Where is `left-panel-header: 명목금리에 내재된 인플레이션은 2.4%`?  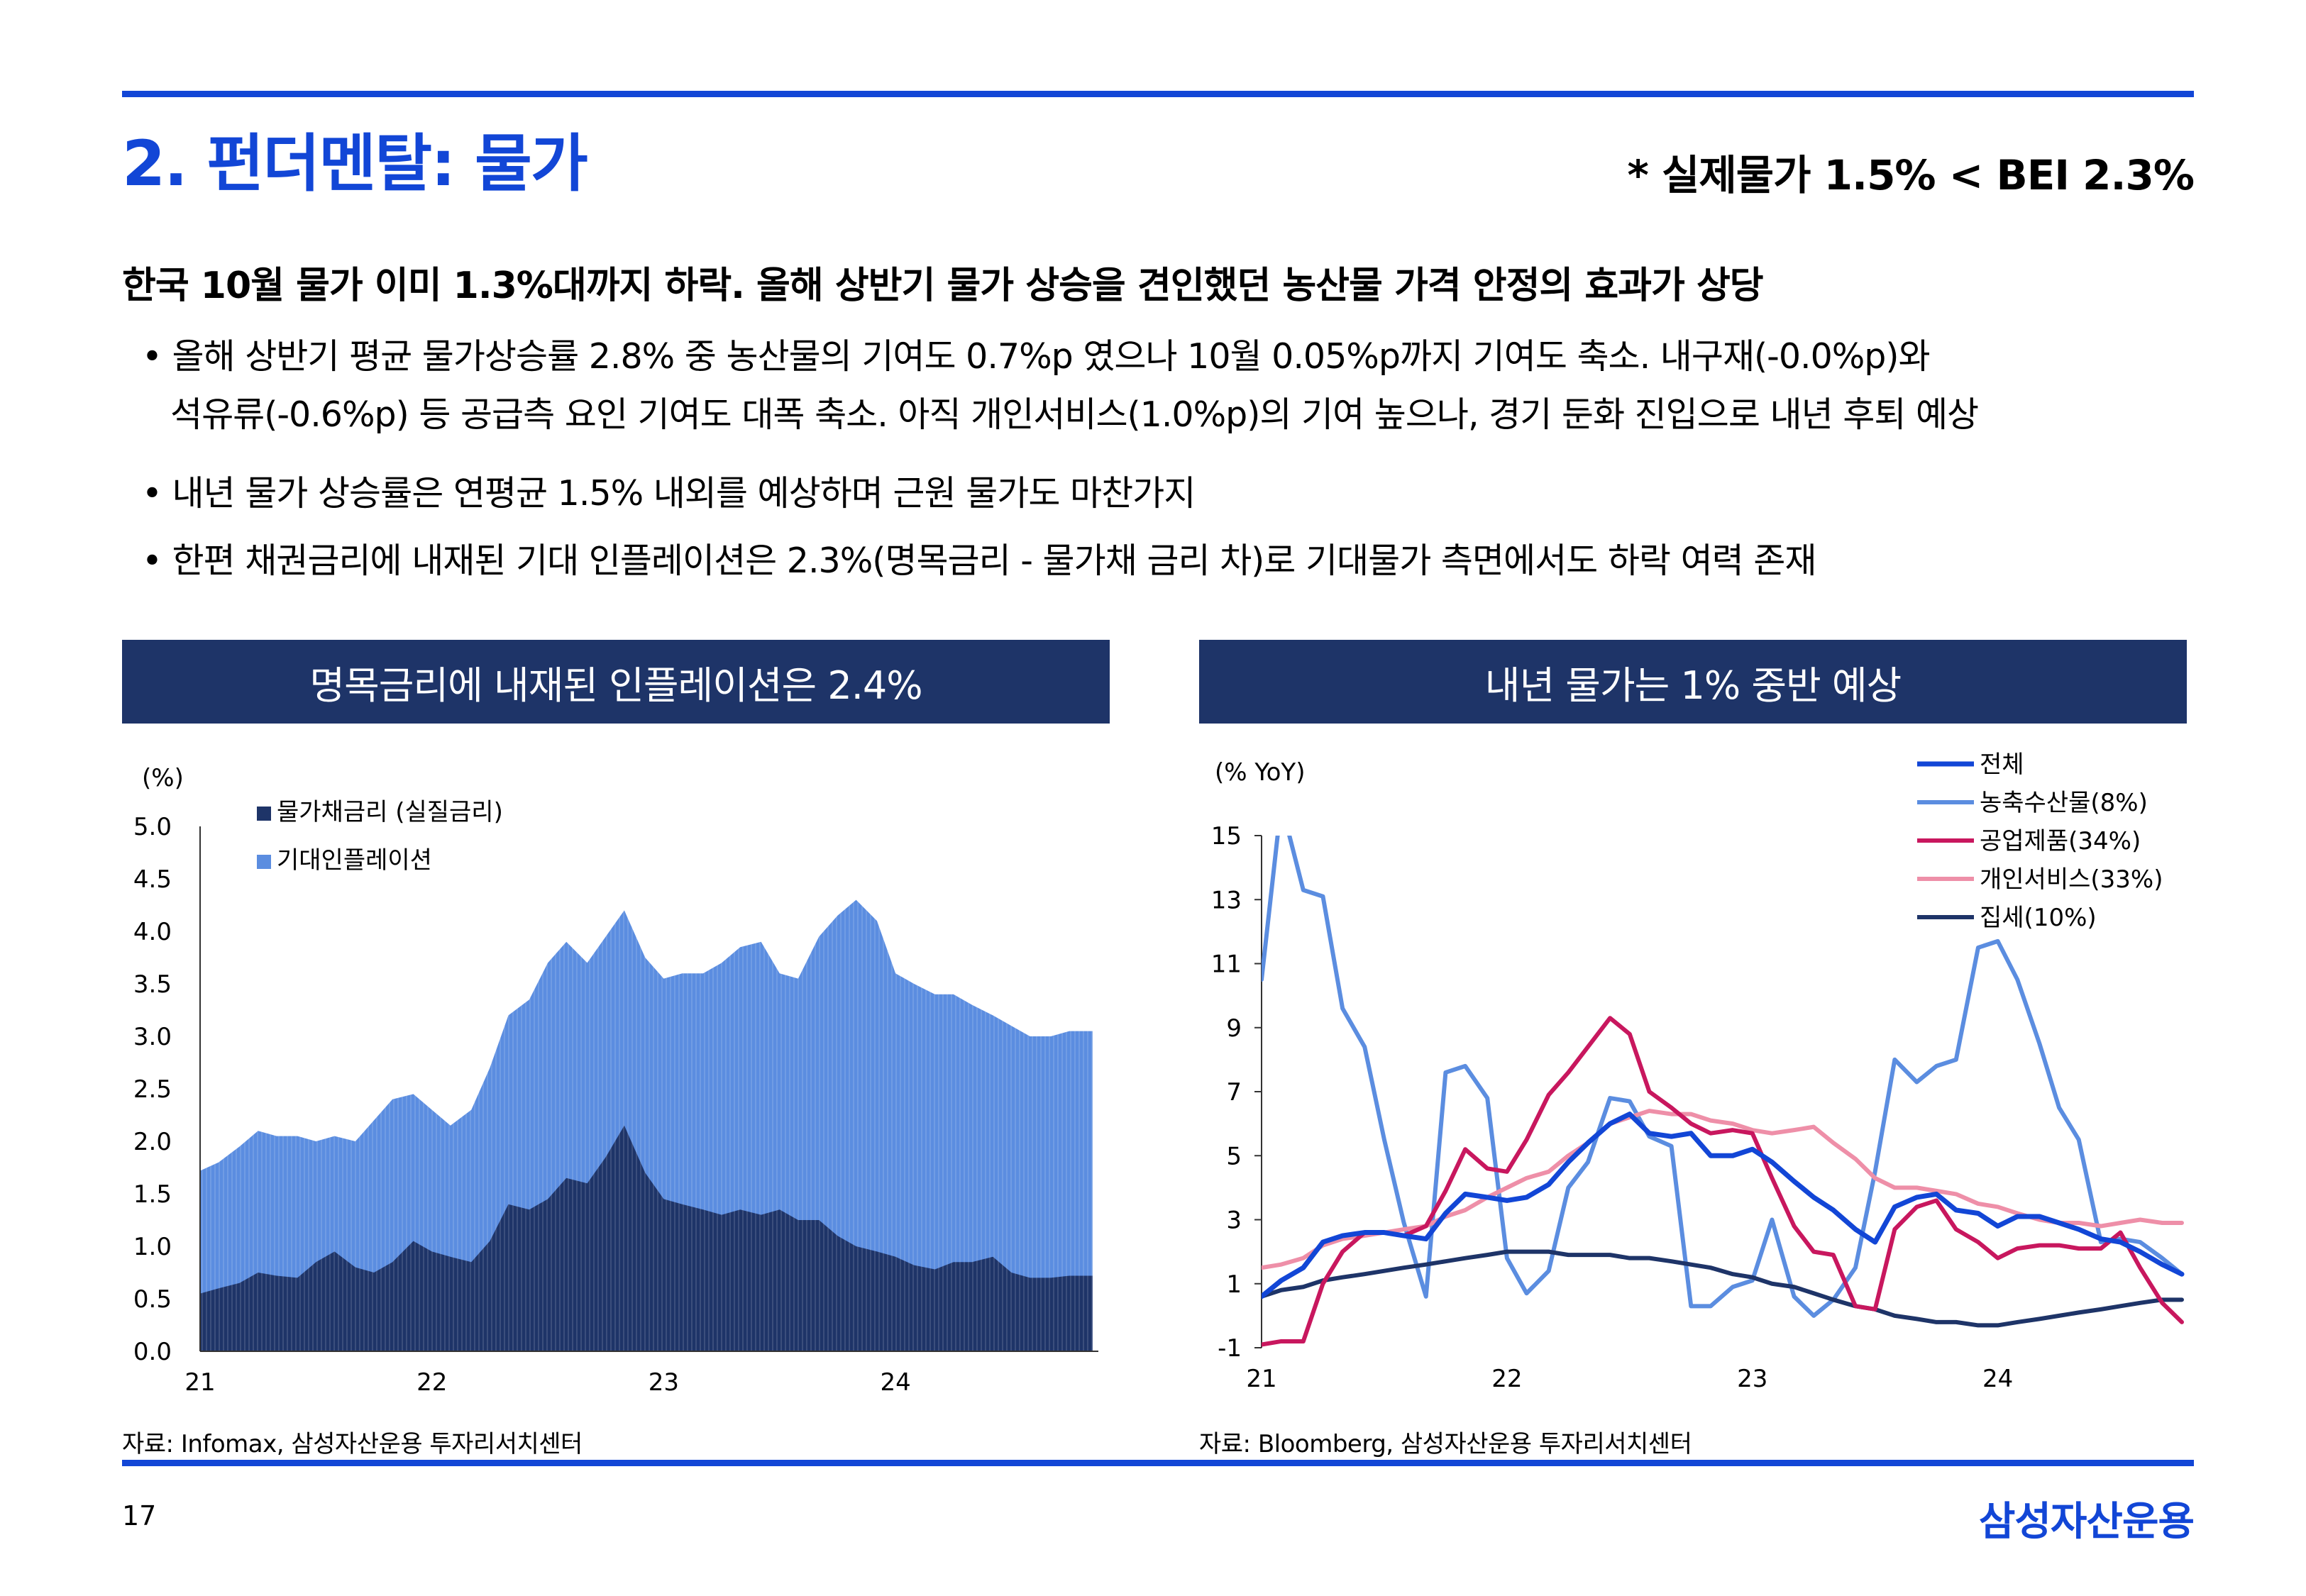
left-panel-header: 명목금리에 내재된 인플레이션은 2.4% is located at coordinates (616, 682).